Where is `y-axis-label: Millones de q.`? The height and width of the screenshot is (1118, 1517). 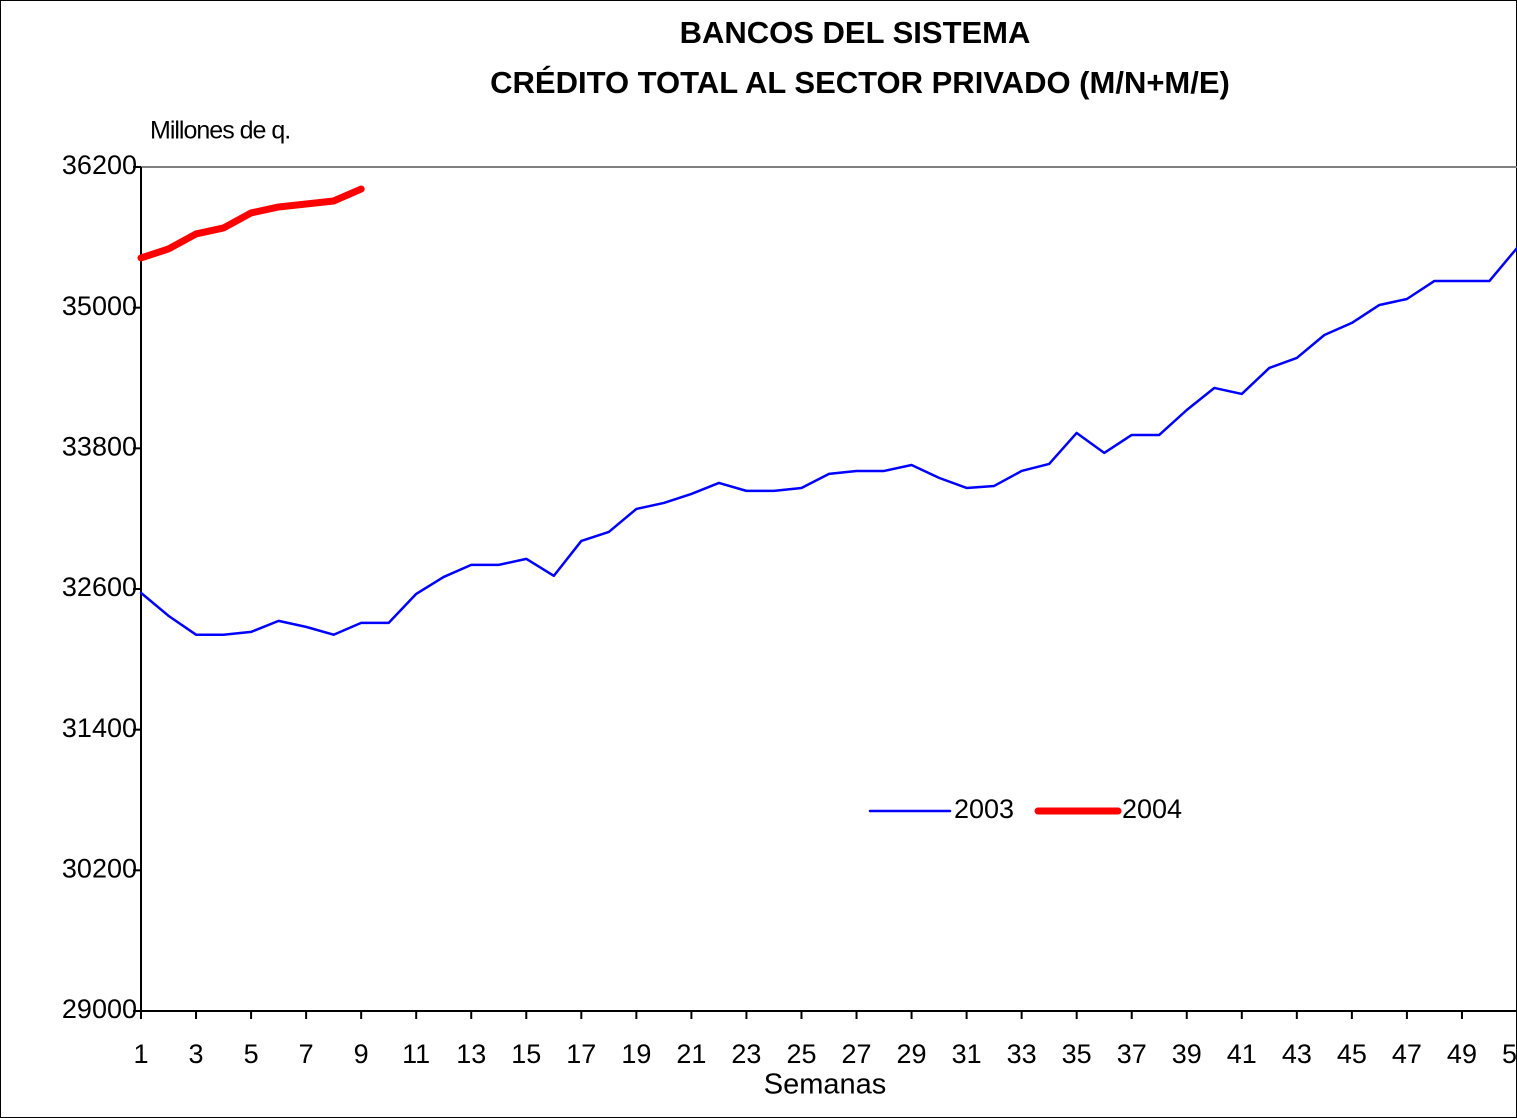 y-axis-label: Millones de q. is located at coordinates (220, 131).